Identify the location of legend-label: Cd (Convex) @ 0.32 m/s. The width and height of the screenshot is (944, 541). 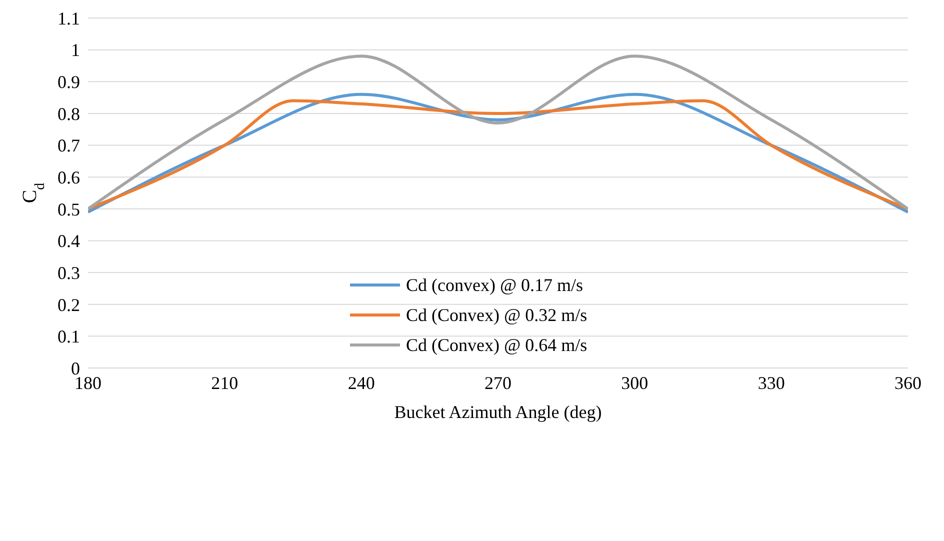
(497, 315).